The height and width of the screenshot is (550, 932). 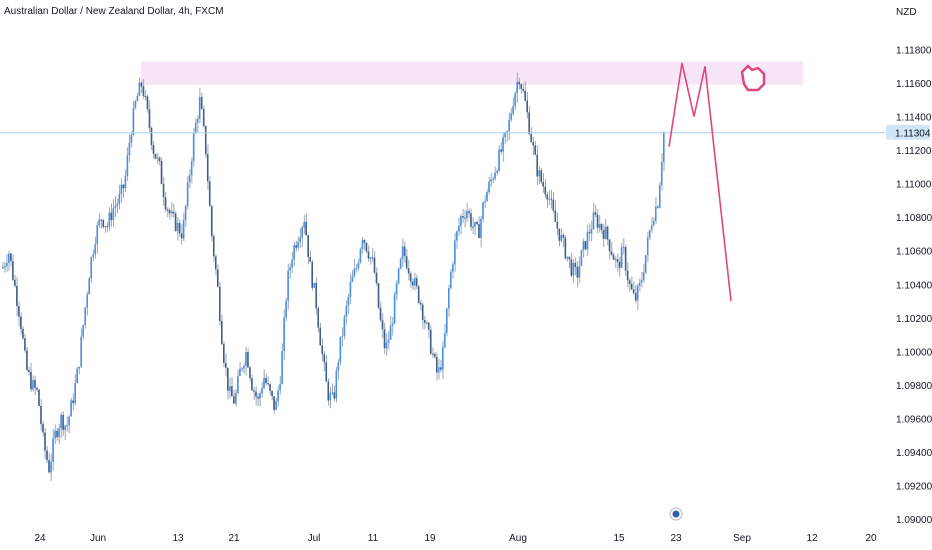 What do you see at coordinates (700, 182) in the screenshot?
I see `projection-path` at bounding box center [700, 182].